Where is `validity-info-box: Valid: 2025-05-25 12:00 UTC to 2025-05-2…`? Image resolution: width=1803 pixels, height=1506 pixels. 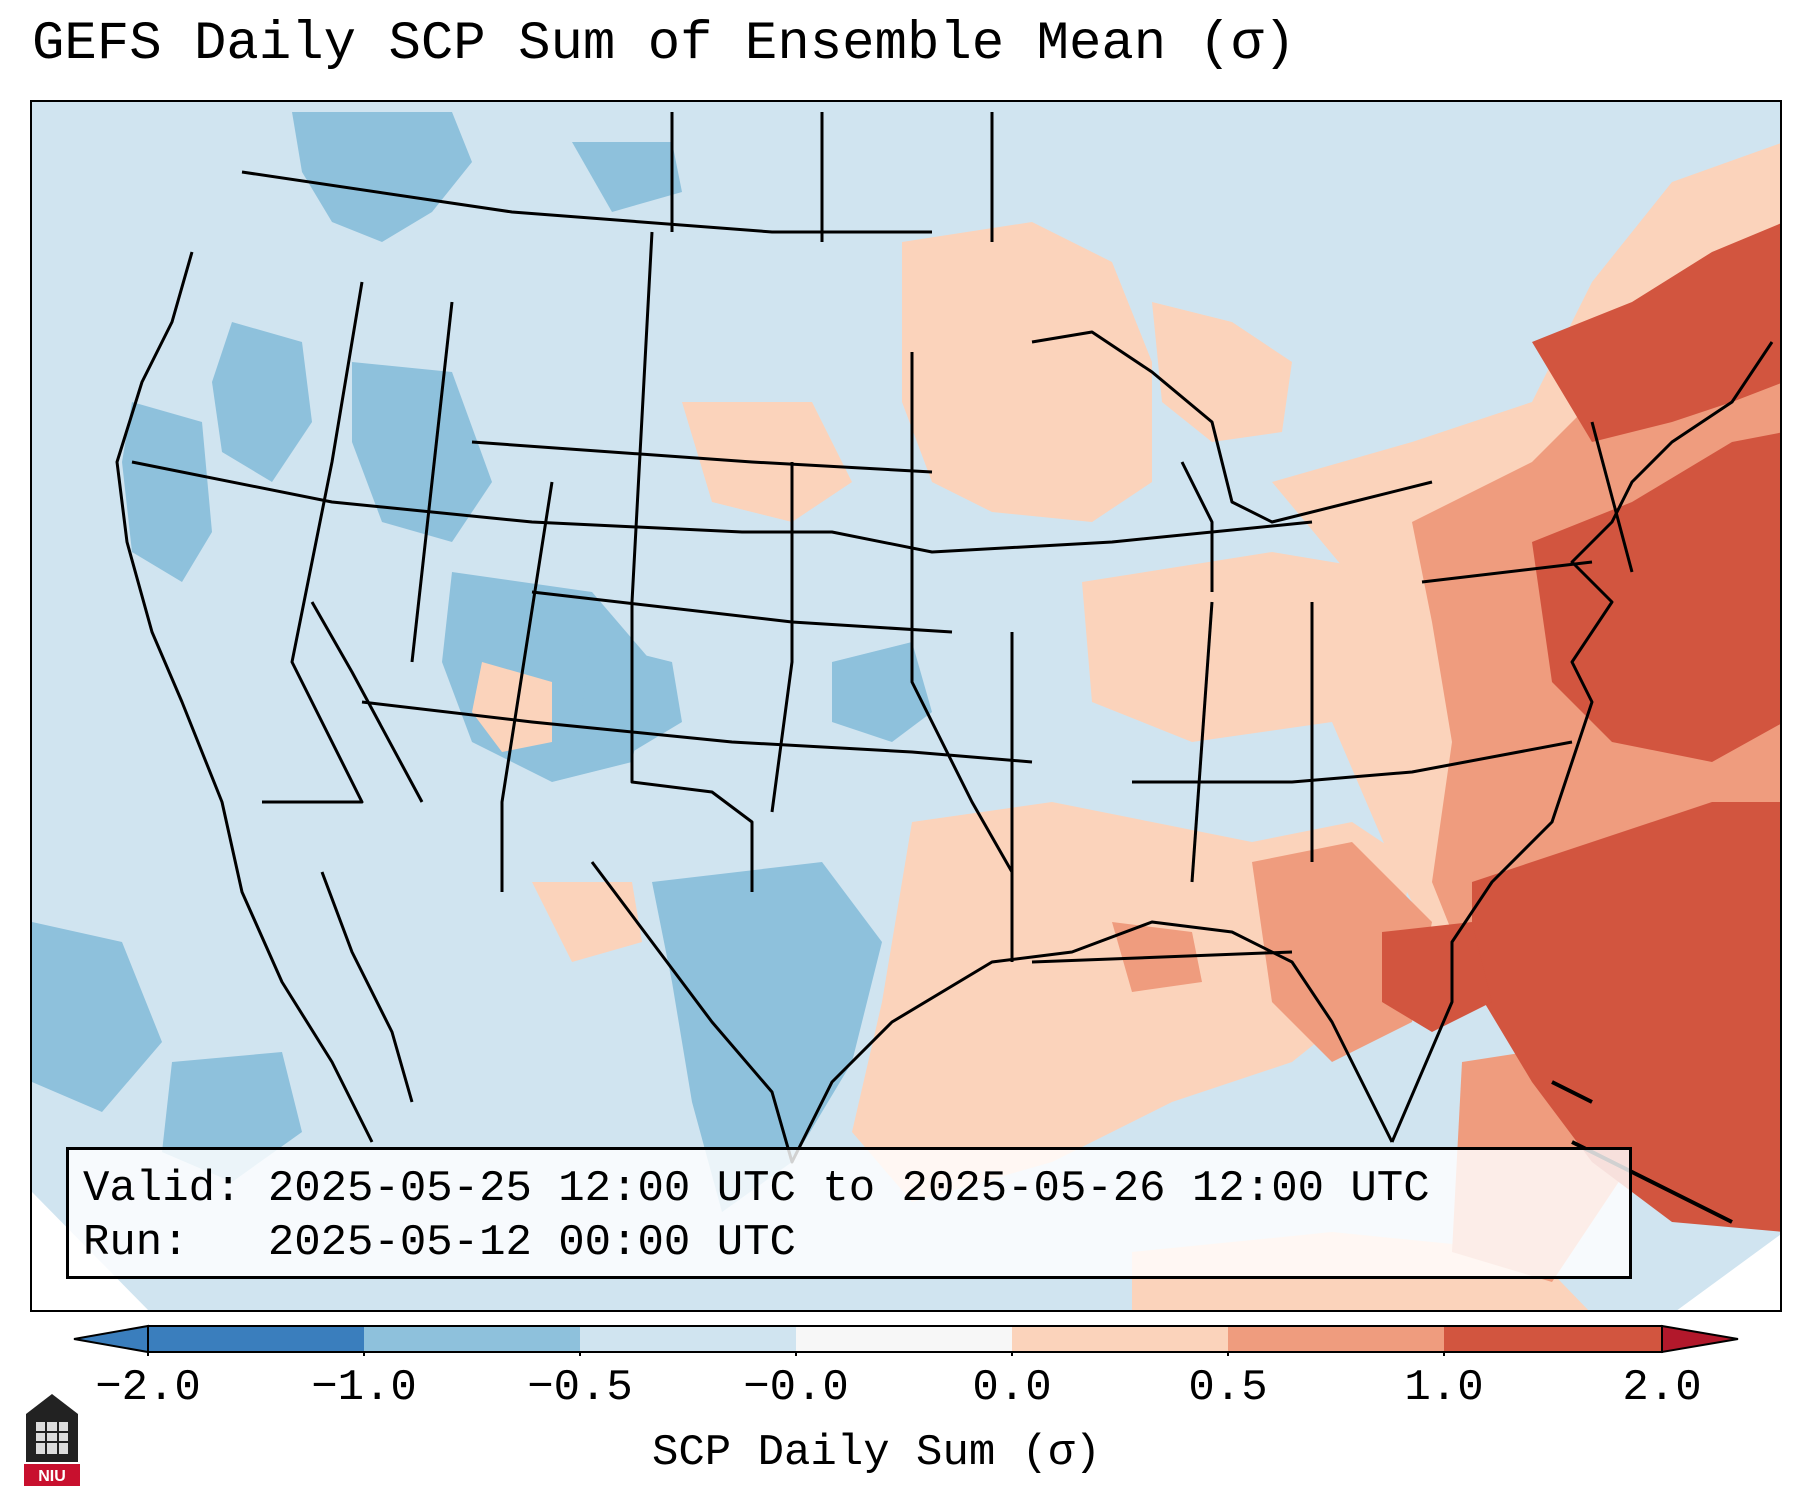 validity-info-box: Valid: 2025-05-25 12:00 UTC to 2025-05-2… is located at coordinates (849, 1213).